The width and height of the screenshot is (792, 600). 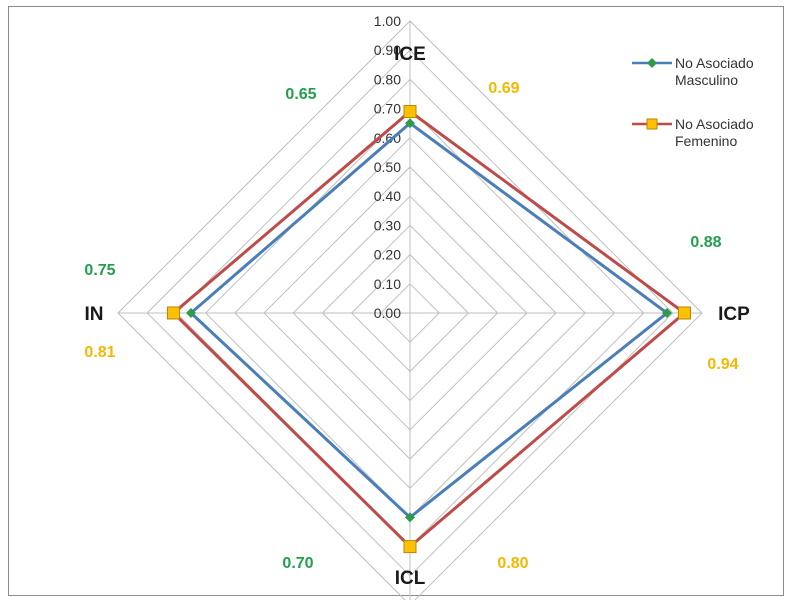 I want to click on data-point-femenino-icp, so click(x=684, y=313).